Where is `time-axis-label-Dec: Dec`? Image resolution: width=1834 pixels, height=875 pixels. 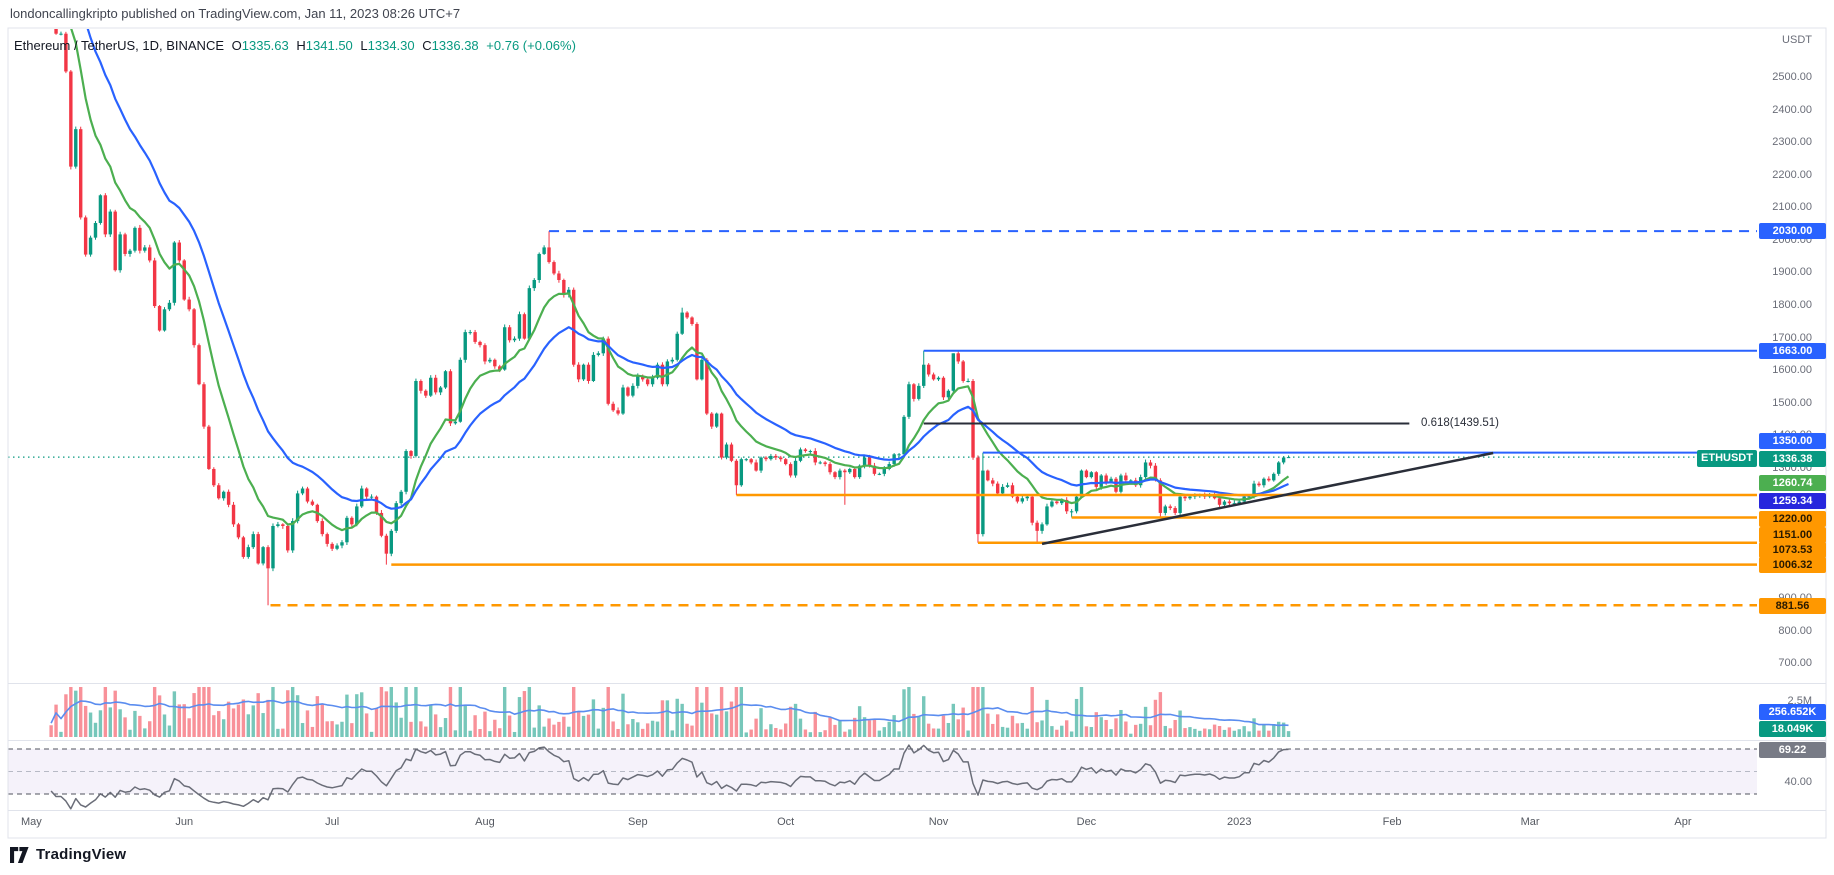
time-axis-label-Dec: Dec is located at coordinates (1086, 822).